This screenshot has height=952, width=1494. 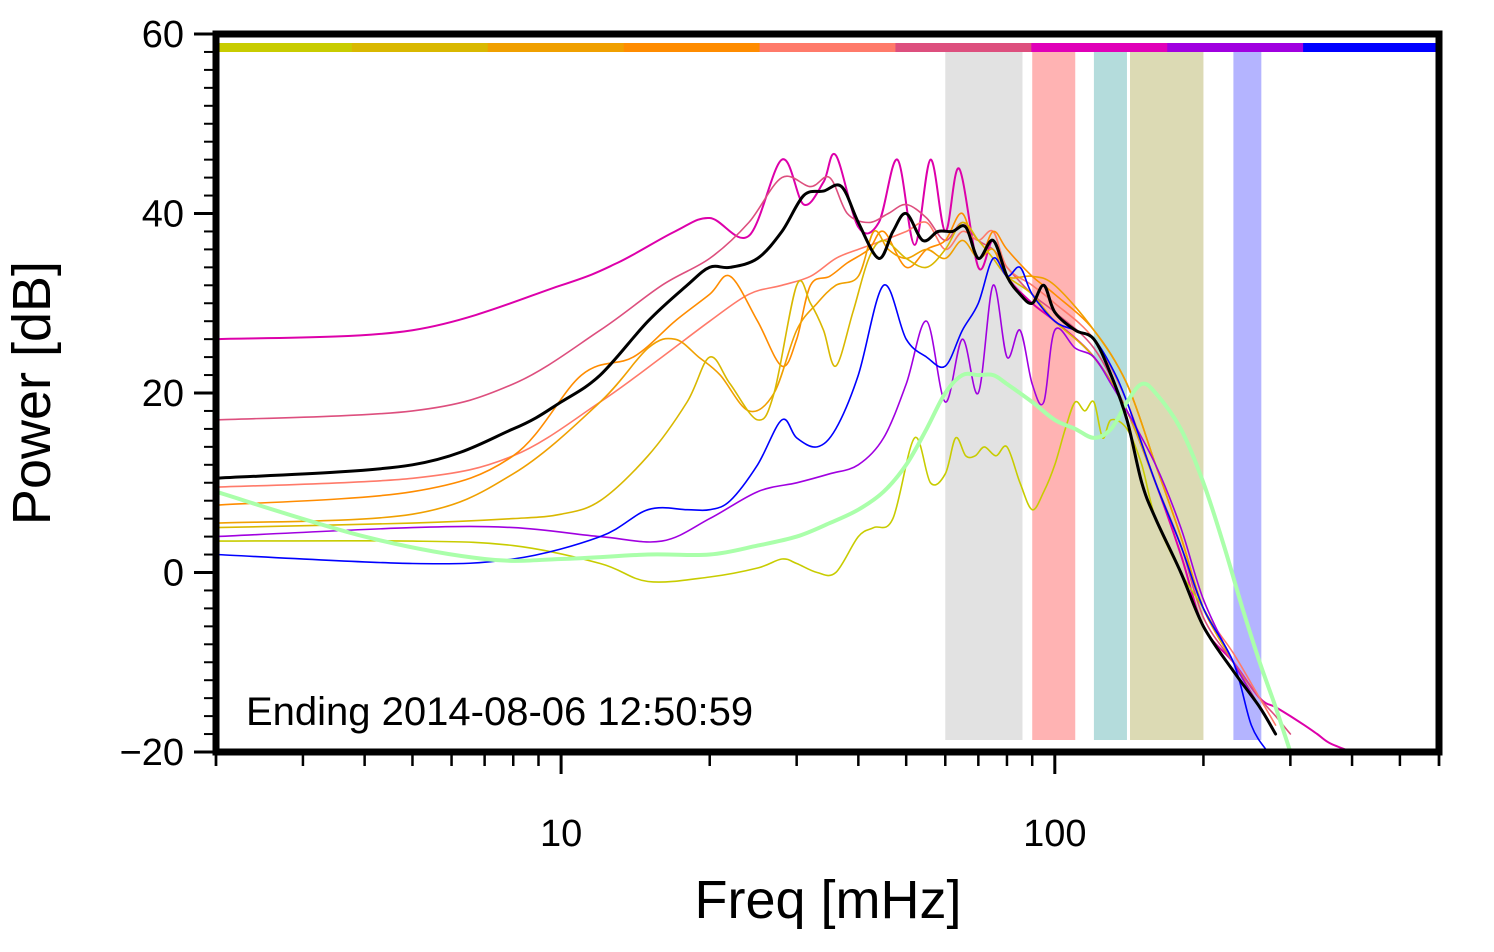 What do you see at coordinates (561, 834) in the screenshot?
I see `x-tick-label: 10` at bounding box center [561, 834].